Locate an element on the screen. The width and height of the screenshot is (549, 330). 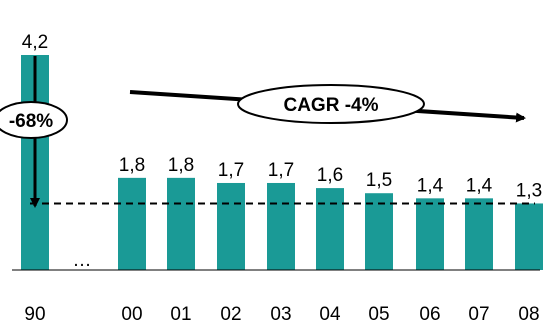
category-label-05: 05 is located at coordinates (378, 314).